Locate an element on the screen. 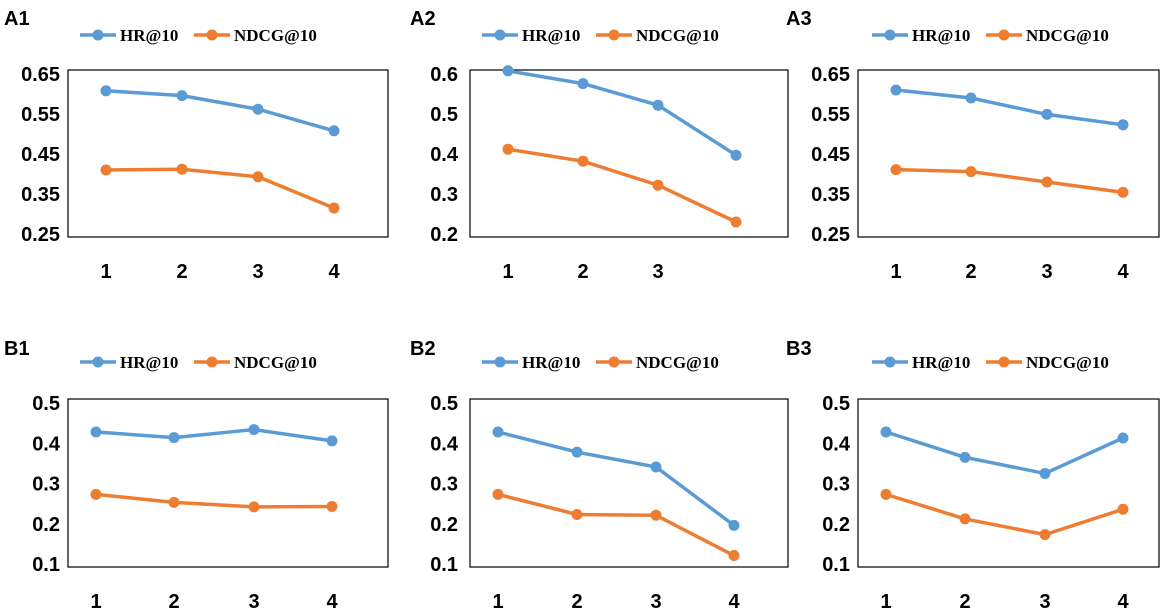  panel-label: B1 is located at coordinates (17, 349).